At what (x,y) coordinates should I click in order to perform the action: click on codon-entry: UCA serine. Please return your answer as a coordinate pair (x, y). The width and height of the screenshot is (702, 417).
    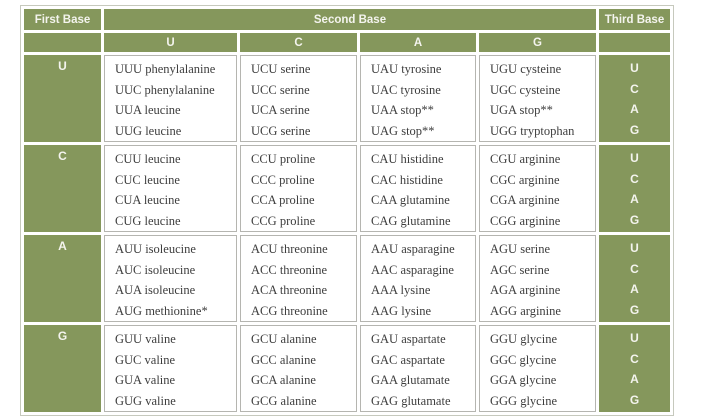
    Looking at the image, I should click on (280, 110).